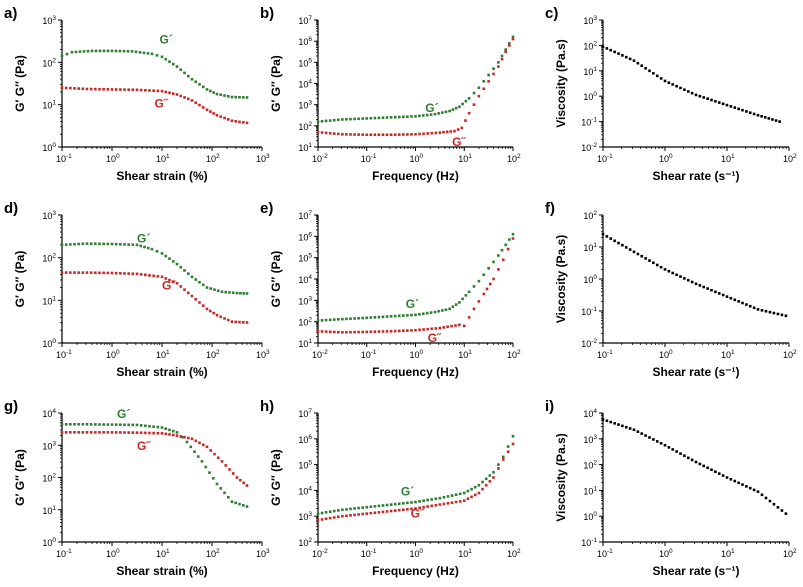 The image size is (803, 587). What do you see at coordinates (320, 158) in the screenshot?
I see `x-tick-label: 10⁻²` at bounding box center [320, 158].